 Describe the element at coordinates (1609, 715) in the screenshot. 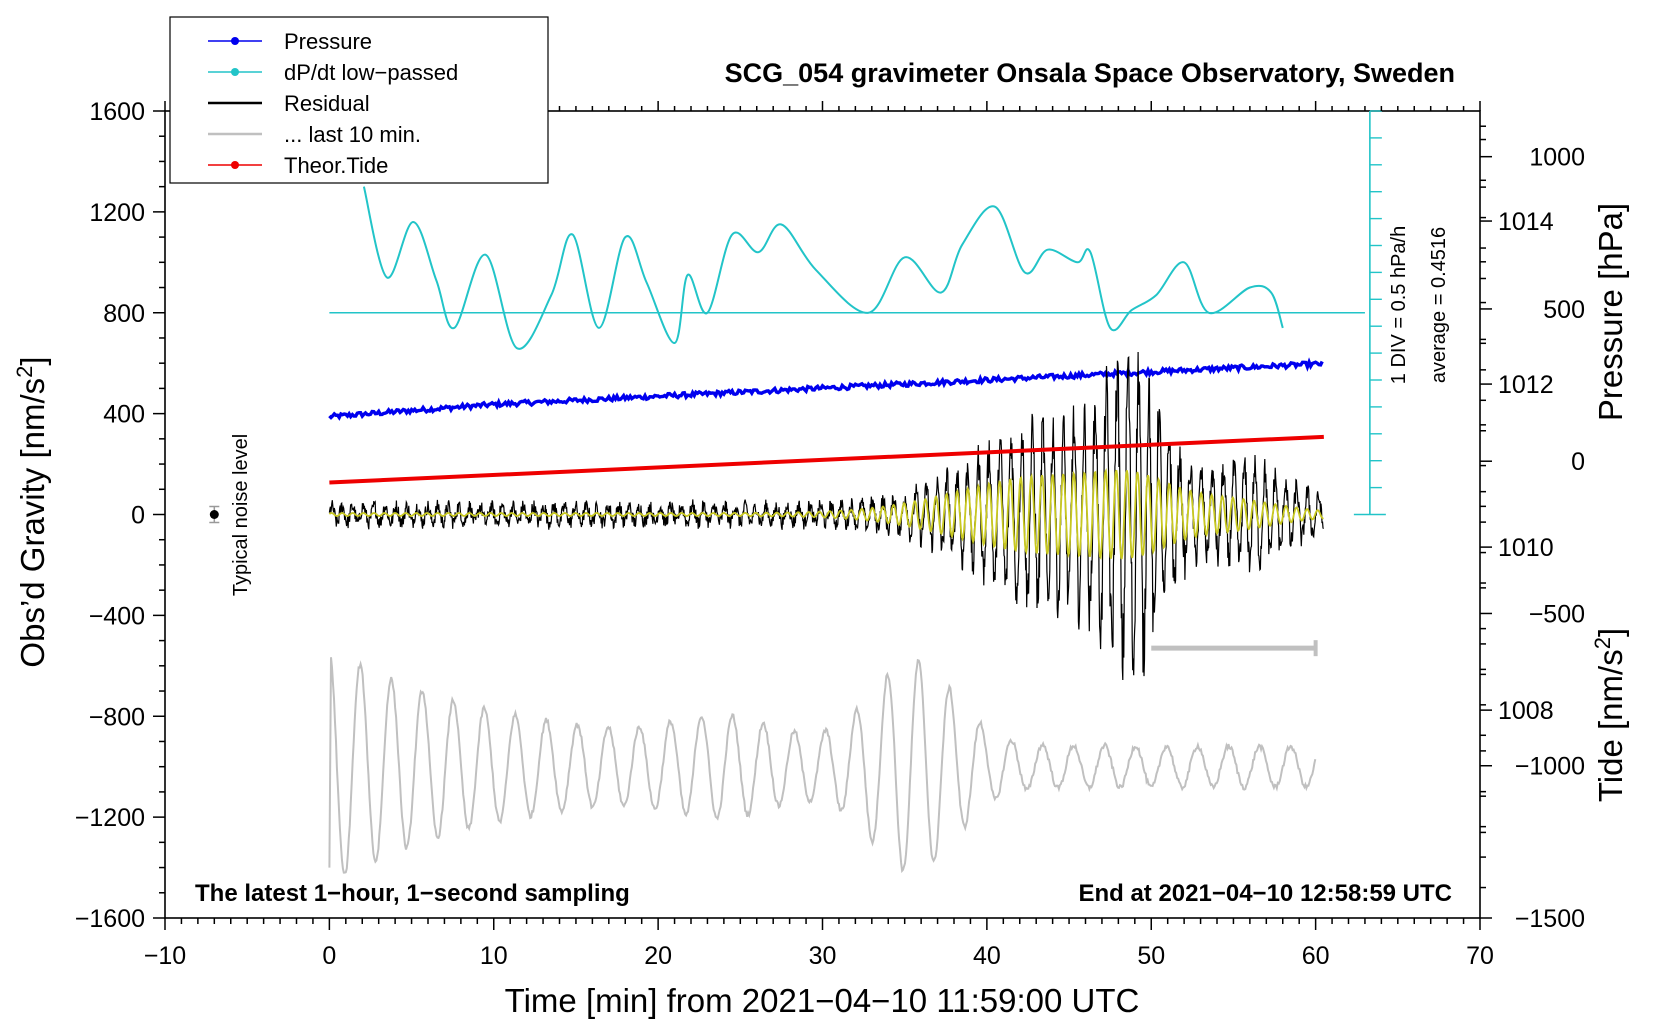

I see `tide-axis-label: Tide [nm/s2]` at that location.